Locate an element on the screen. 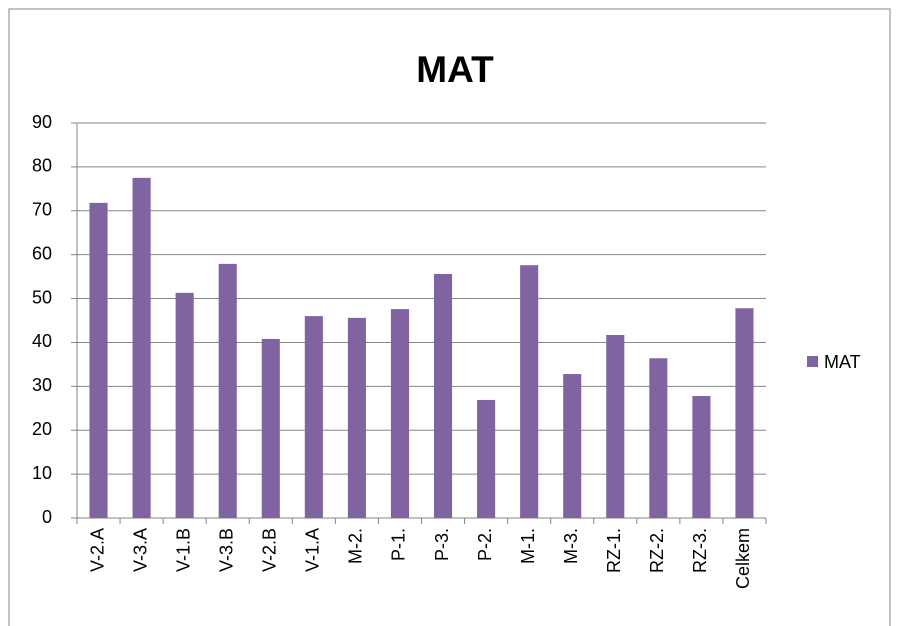 The height and width of the screenshot is (626, 898). x-tick-label: RZ-1. is located at coordinates (614, 550).